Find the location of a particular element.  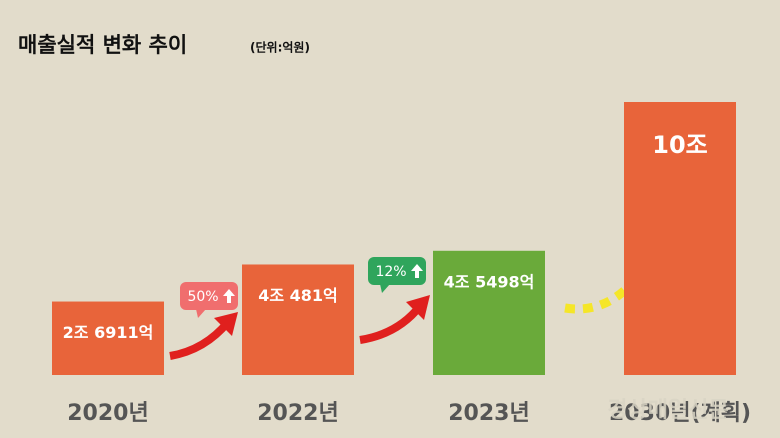

value-label: 10조 is located at coordinates (679, 145).